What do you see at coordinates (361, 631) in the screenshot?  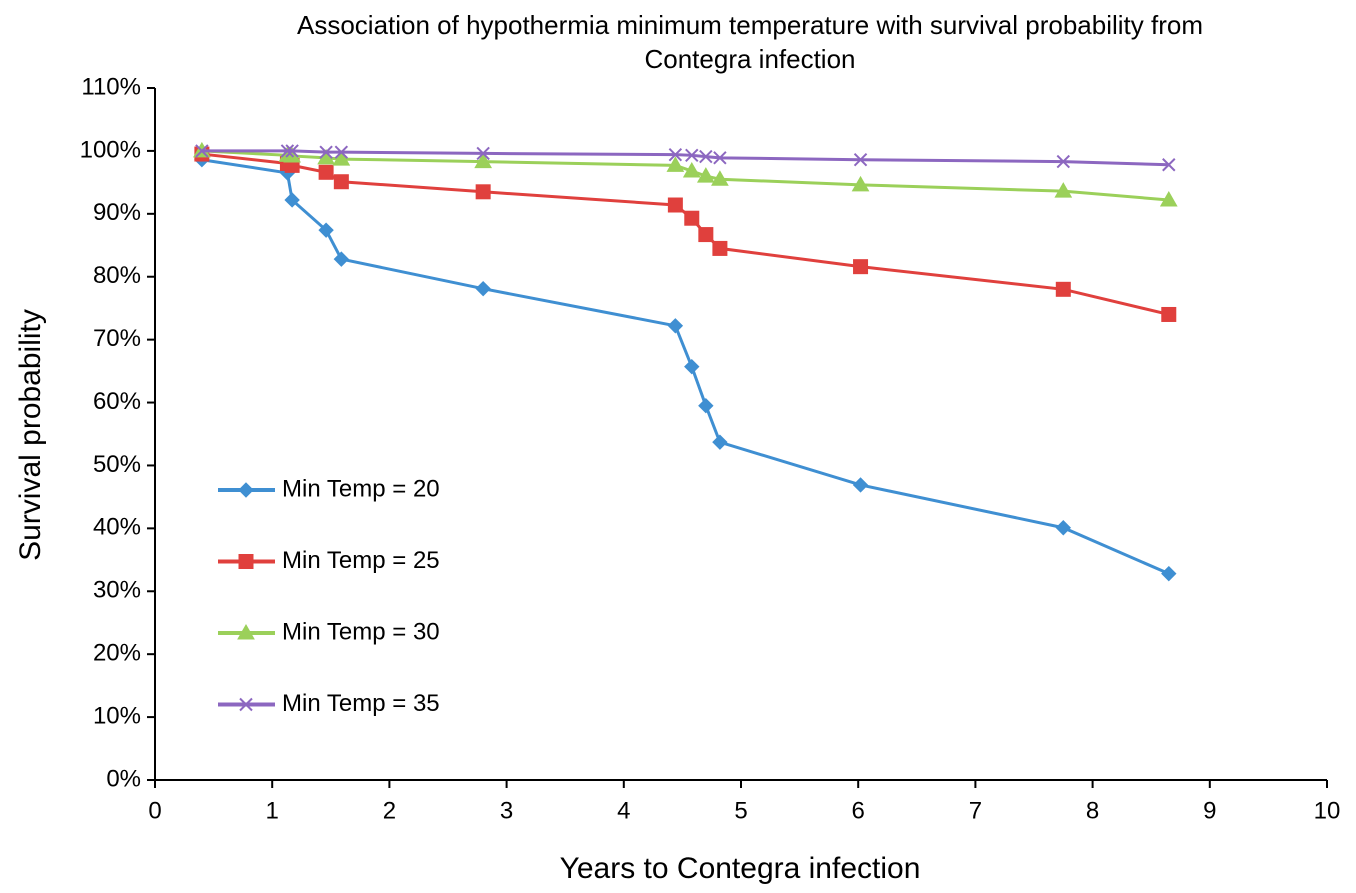 I see `legend-label: Min Temp = 30` at bounding box center [361, 631].